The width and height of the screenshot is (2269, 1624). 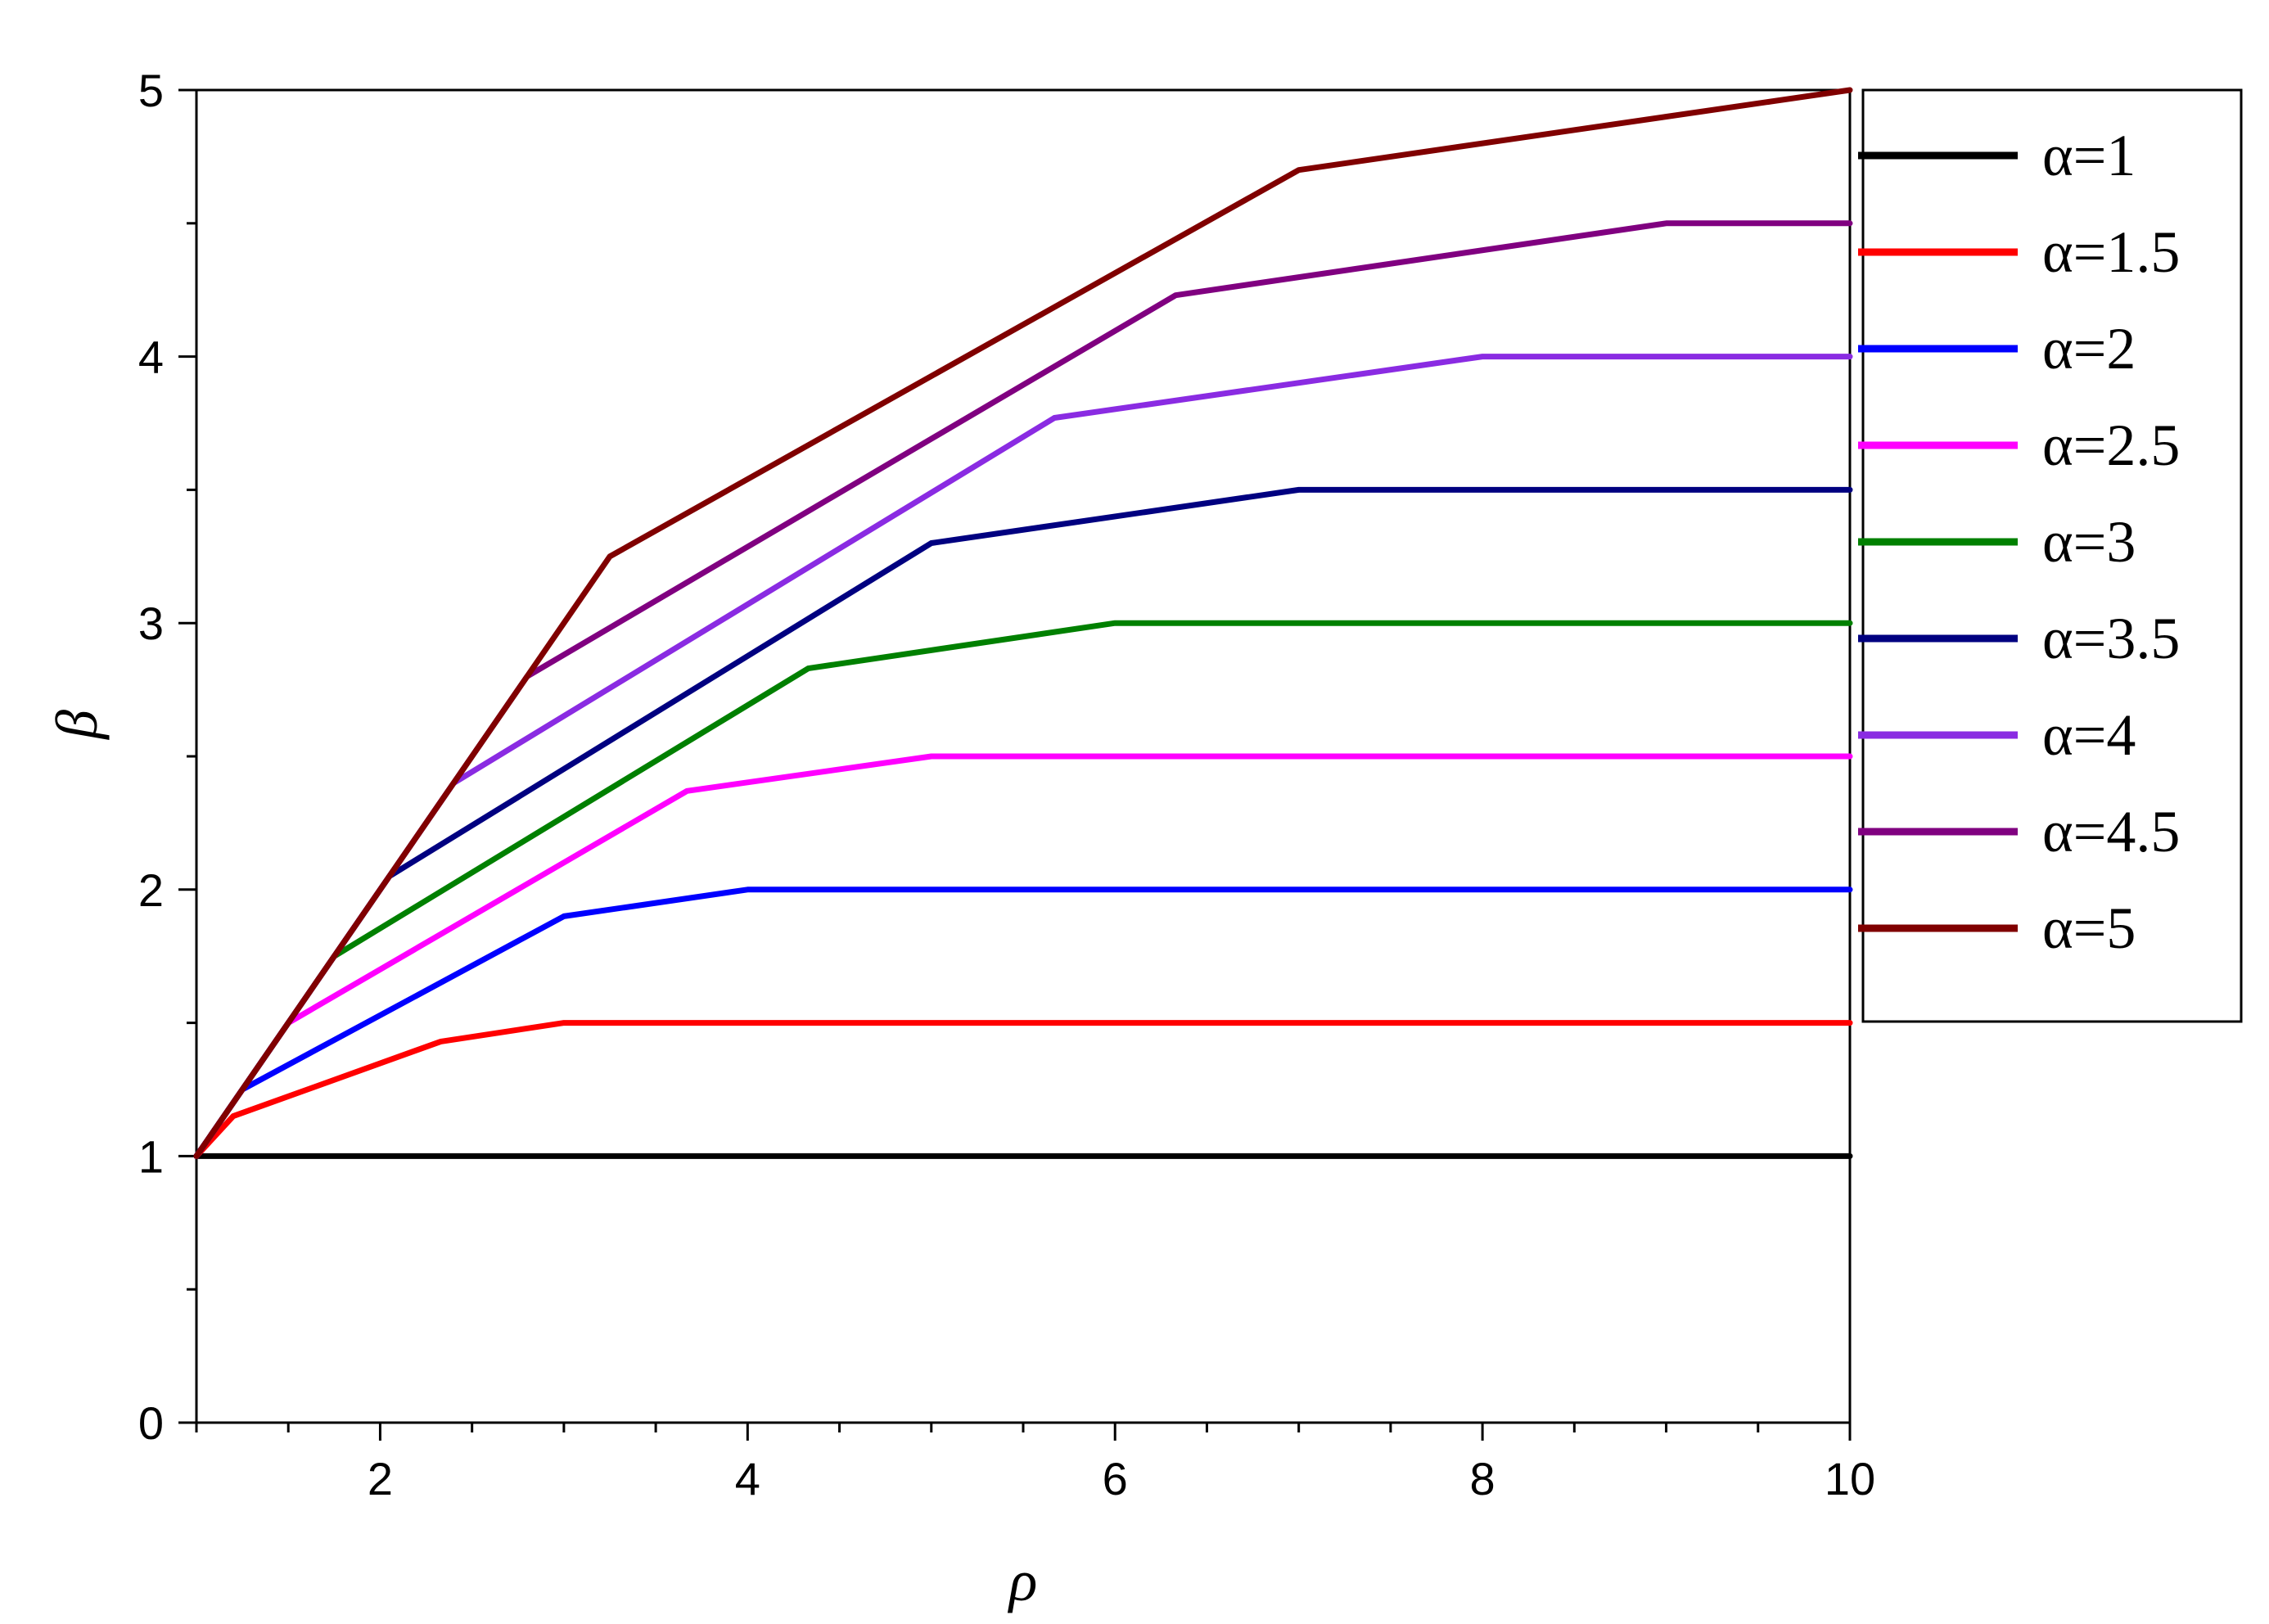 I want to click on y-tick-label: 0, so click(x=151, y=1423).